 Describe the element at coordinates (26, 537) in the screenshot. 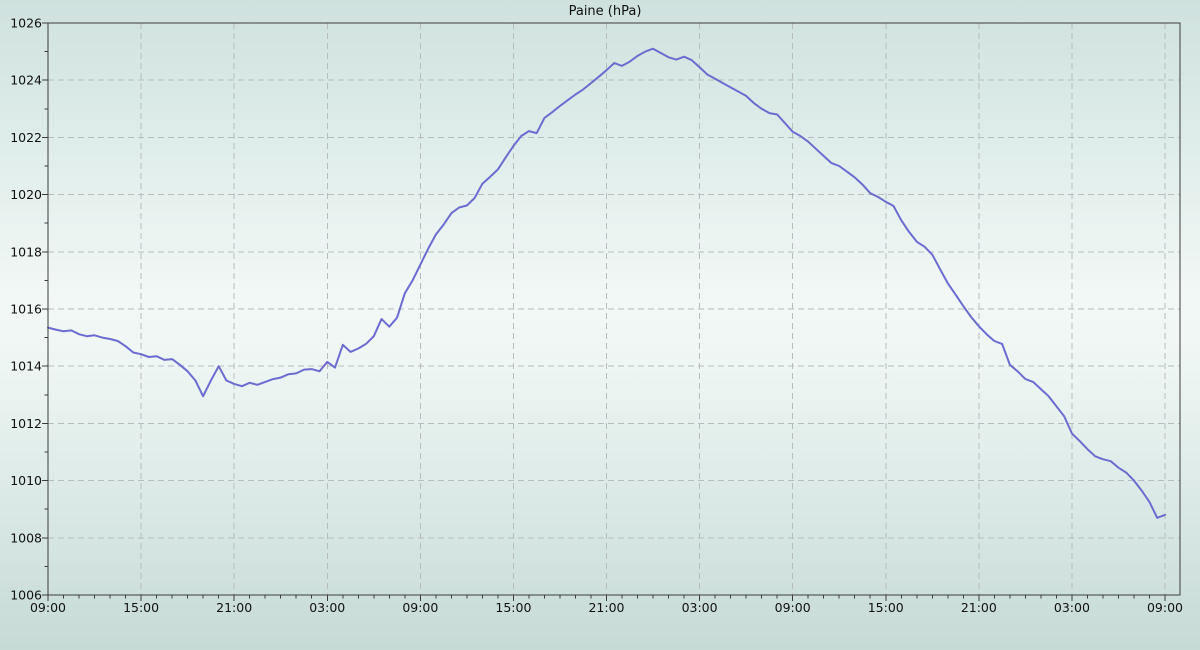

I see `y-tick-label: 1008` at that location.